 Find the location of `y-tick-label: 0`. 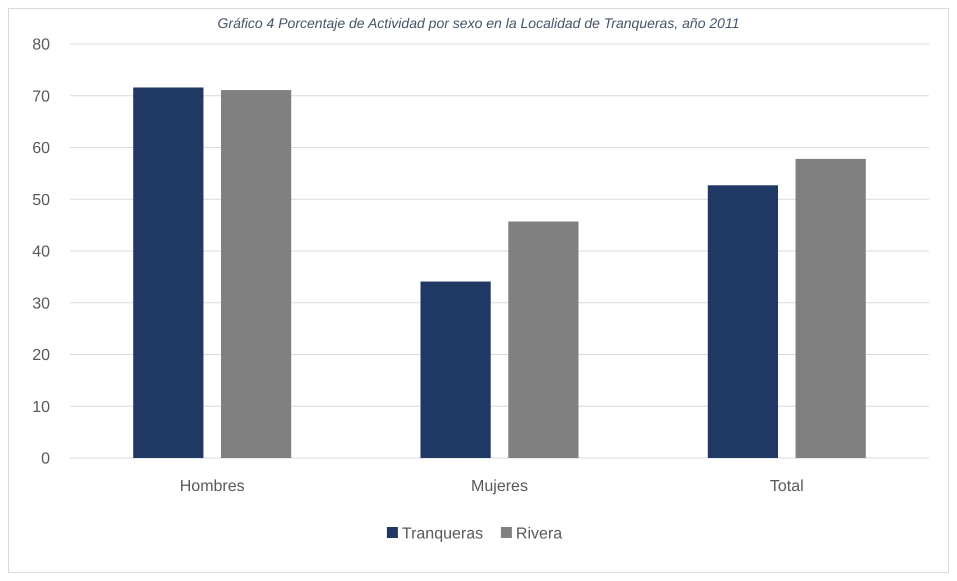

y-tick-label: 0 is located at coordinates (45, 459).